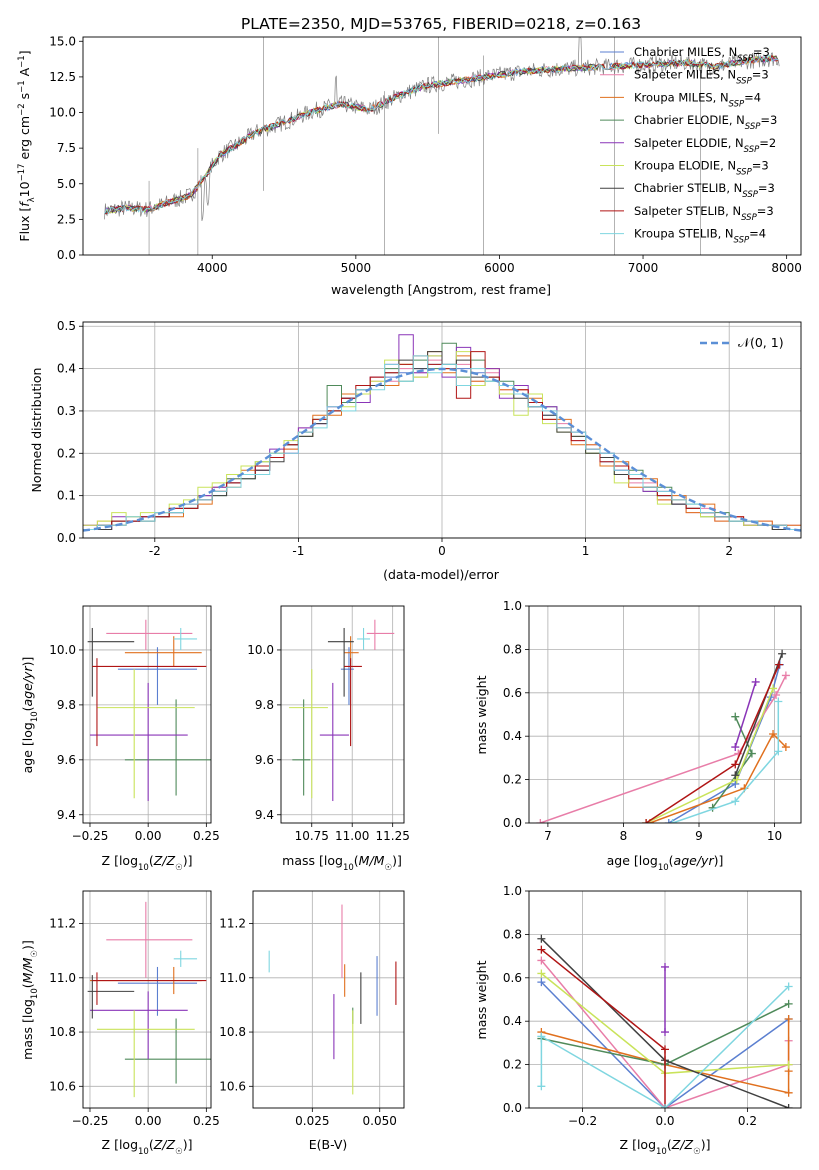  What do you see at coordinates (442, 551) in the screenshot?
I see `x-tick-label: 0` at bounding box center [442, 551].